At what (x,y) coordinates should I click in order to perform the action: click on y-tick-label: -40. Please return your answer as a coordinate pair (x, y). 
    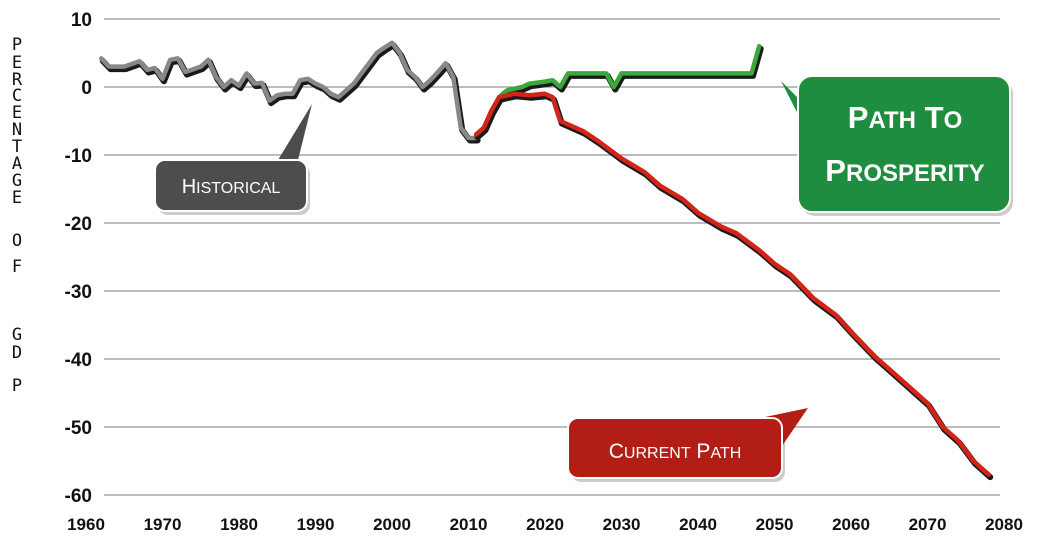
    Looking at the image, I should click on (78, 360).